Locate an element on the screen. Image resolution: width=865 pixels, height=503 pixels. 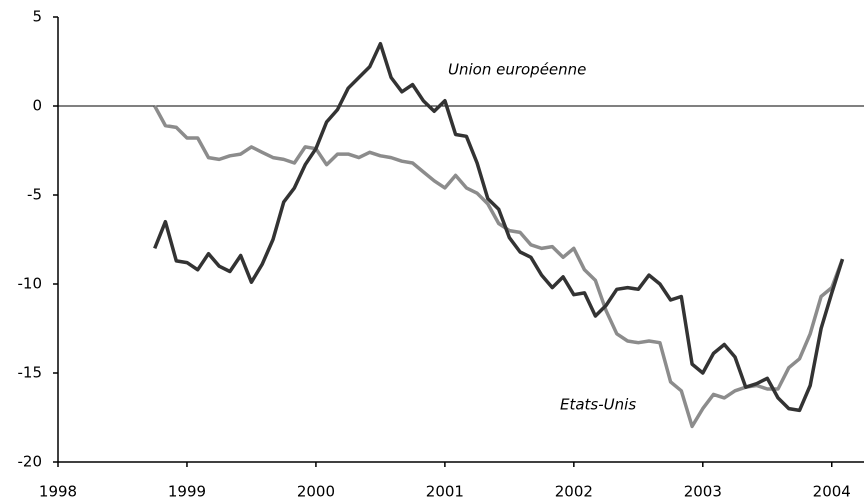
y-tick-label: 5 is located at coordinates (37, 17).